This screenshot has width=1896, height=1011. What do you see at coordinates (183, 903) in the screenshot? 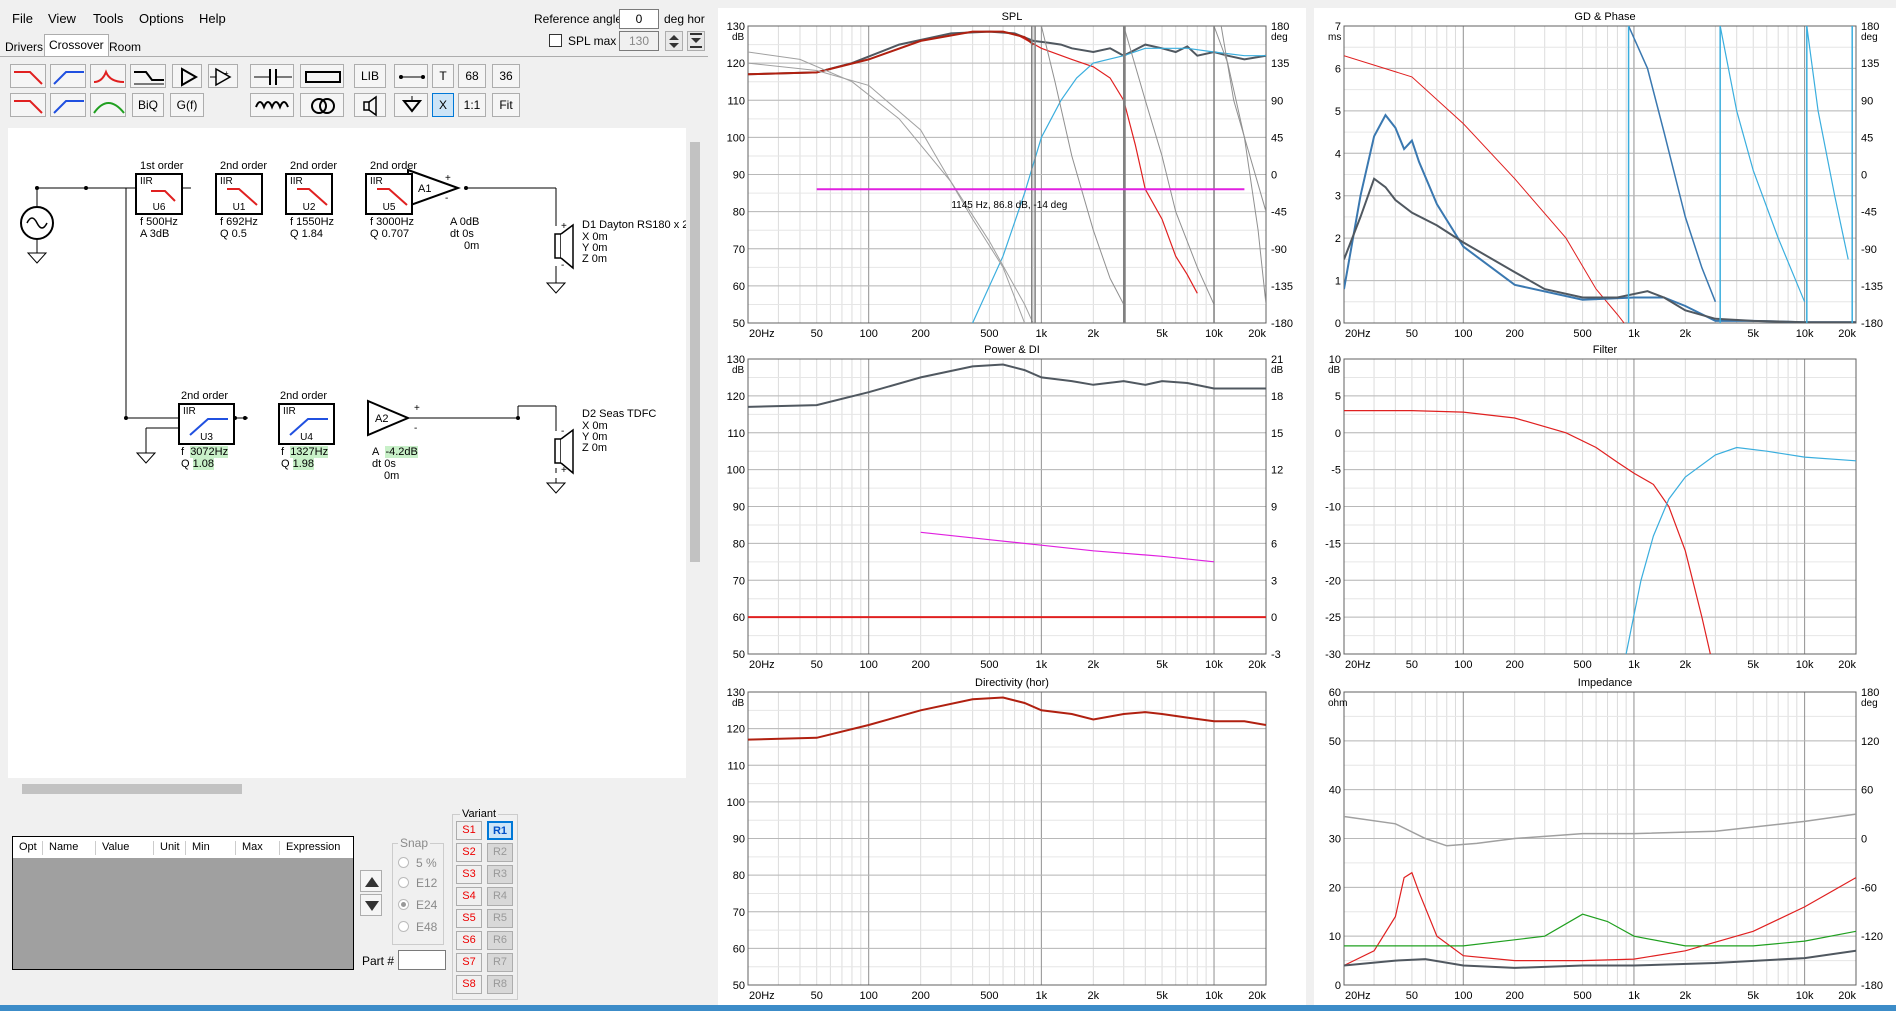
I see `optimizer-table: Opt Name Value Unit Min Max Expression` at bounding box center [183, 903].